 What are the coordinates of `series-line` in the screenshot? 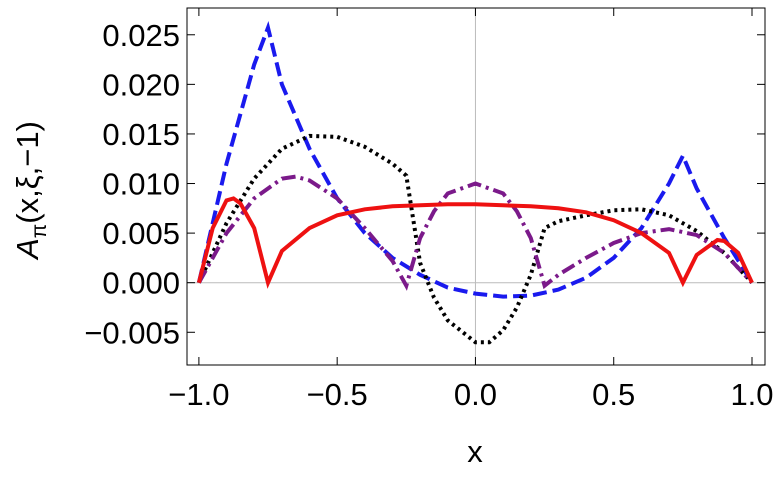 It's located at (475, 242).